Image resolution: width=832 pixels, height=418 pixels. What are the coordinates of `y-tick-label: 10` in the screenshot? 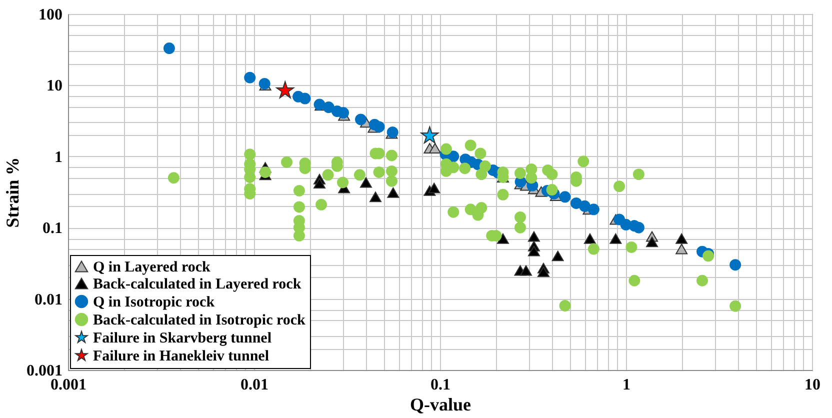 It's located at (54, 86).